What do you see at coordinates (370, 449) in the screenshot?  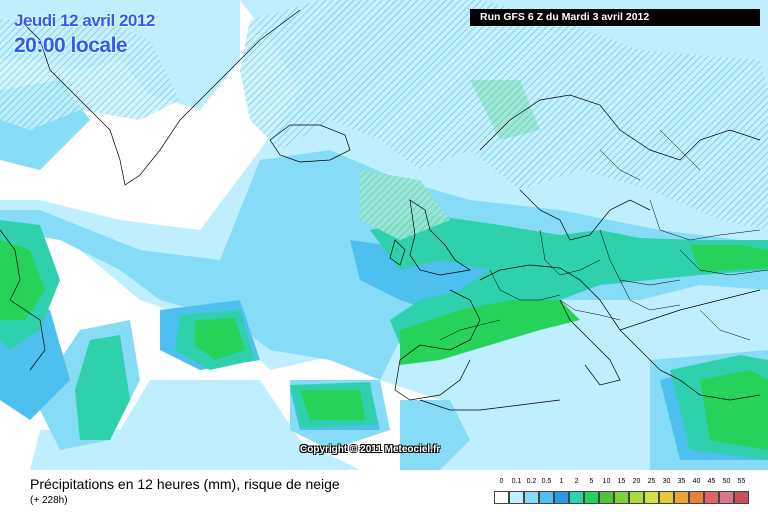 I see `copyright-notice: Copyright © 2011 Meteociel.fr` at bounding box center [370, 449].